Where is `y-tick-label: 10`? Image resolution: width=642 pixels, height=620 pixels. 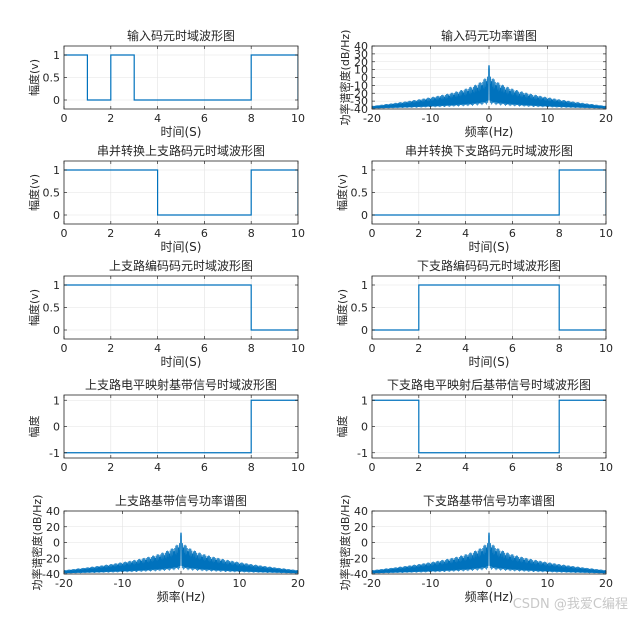 y-tick-label: 10 is located at coordinates (361, 70).